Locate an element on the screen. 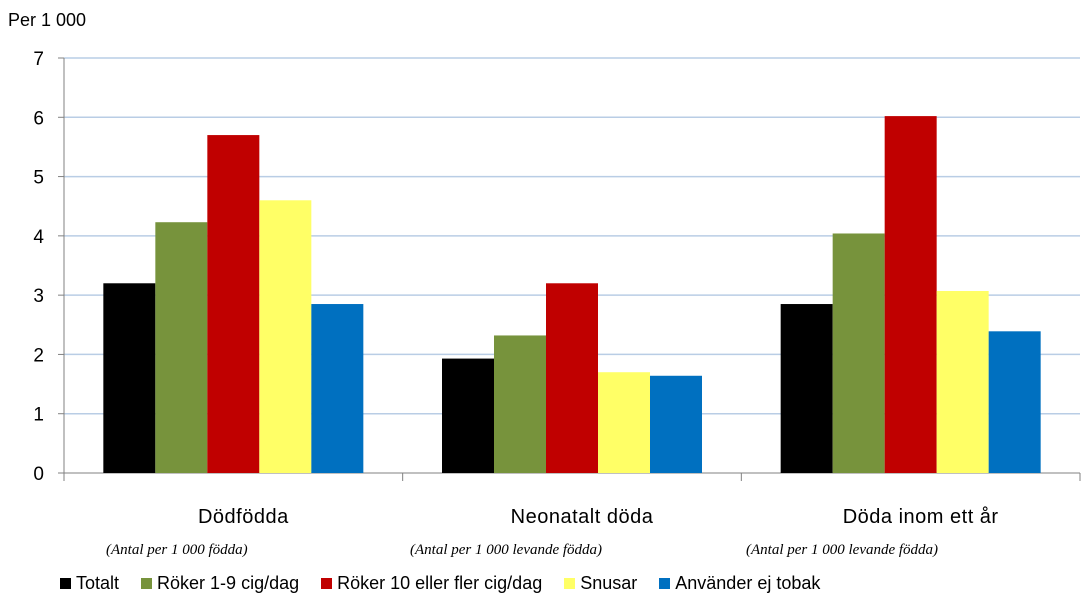  category-note-1: (Antal per 1 000 födda) is located at coordinates (177, 550).